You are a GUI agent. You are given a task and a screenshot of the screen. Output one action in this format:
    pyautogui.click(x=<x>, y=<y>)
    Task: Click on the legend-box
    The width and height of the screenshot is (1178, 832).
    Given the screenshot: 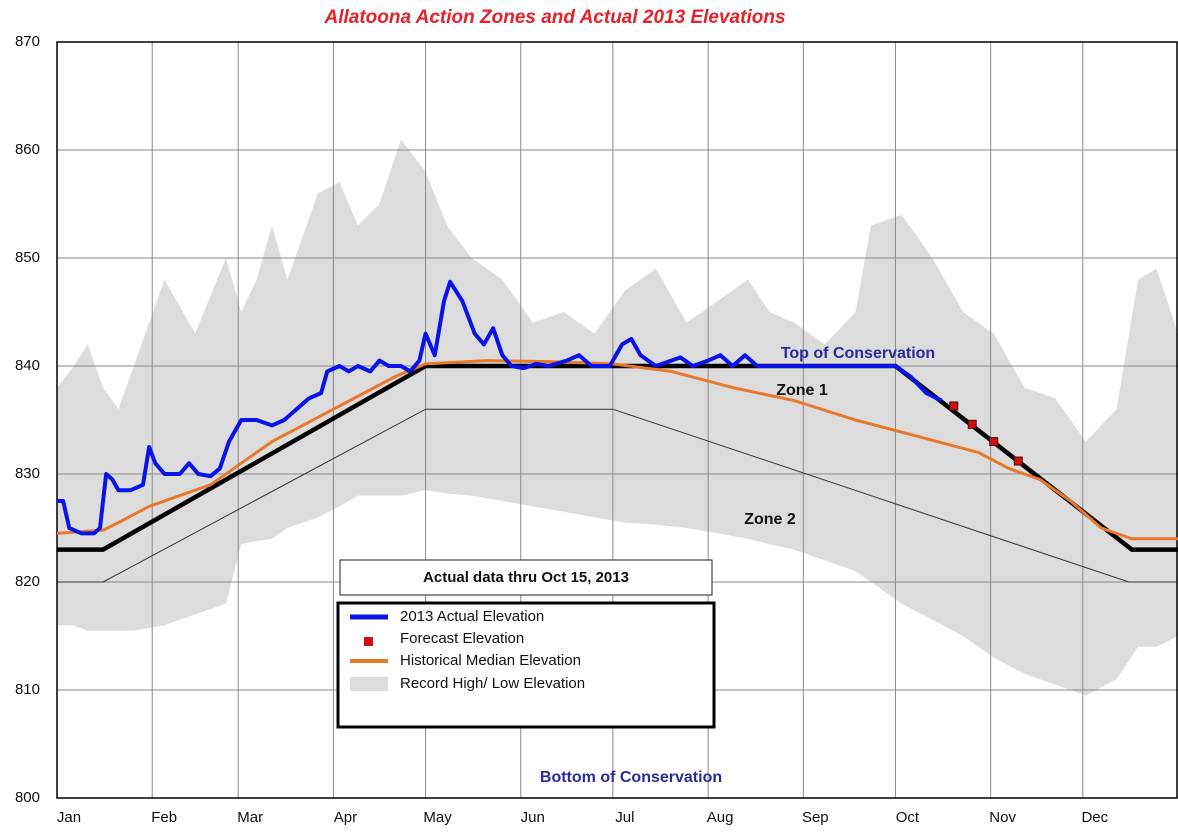 What is the action you would take?
    pyautogui.click(x=526, y=665)
    